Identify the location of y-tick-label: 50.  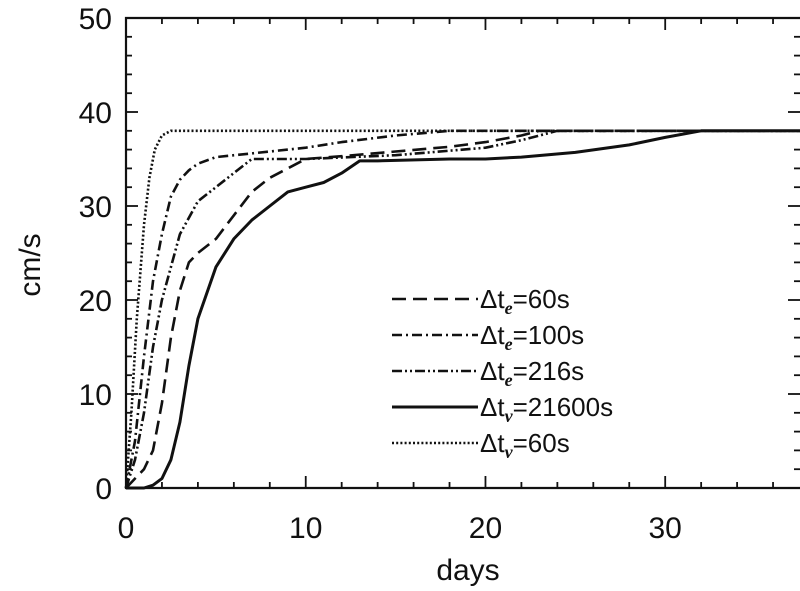
(95, 19).